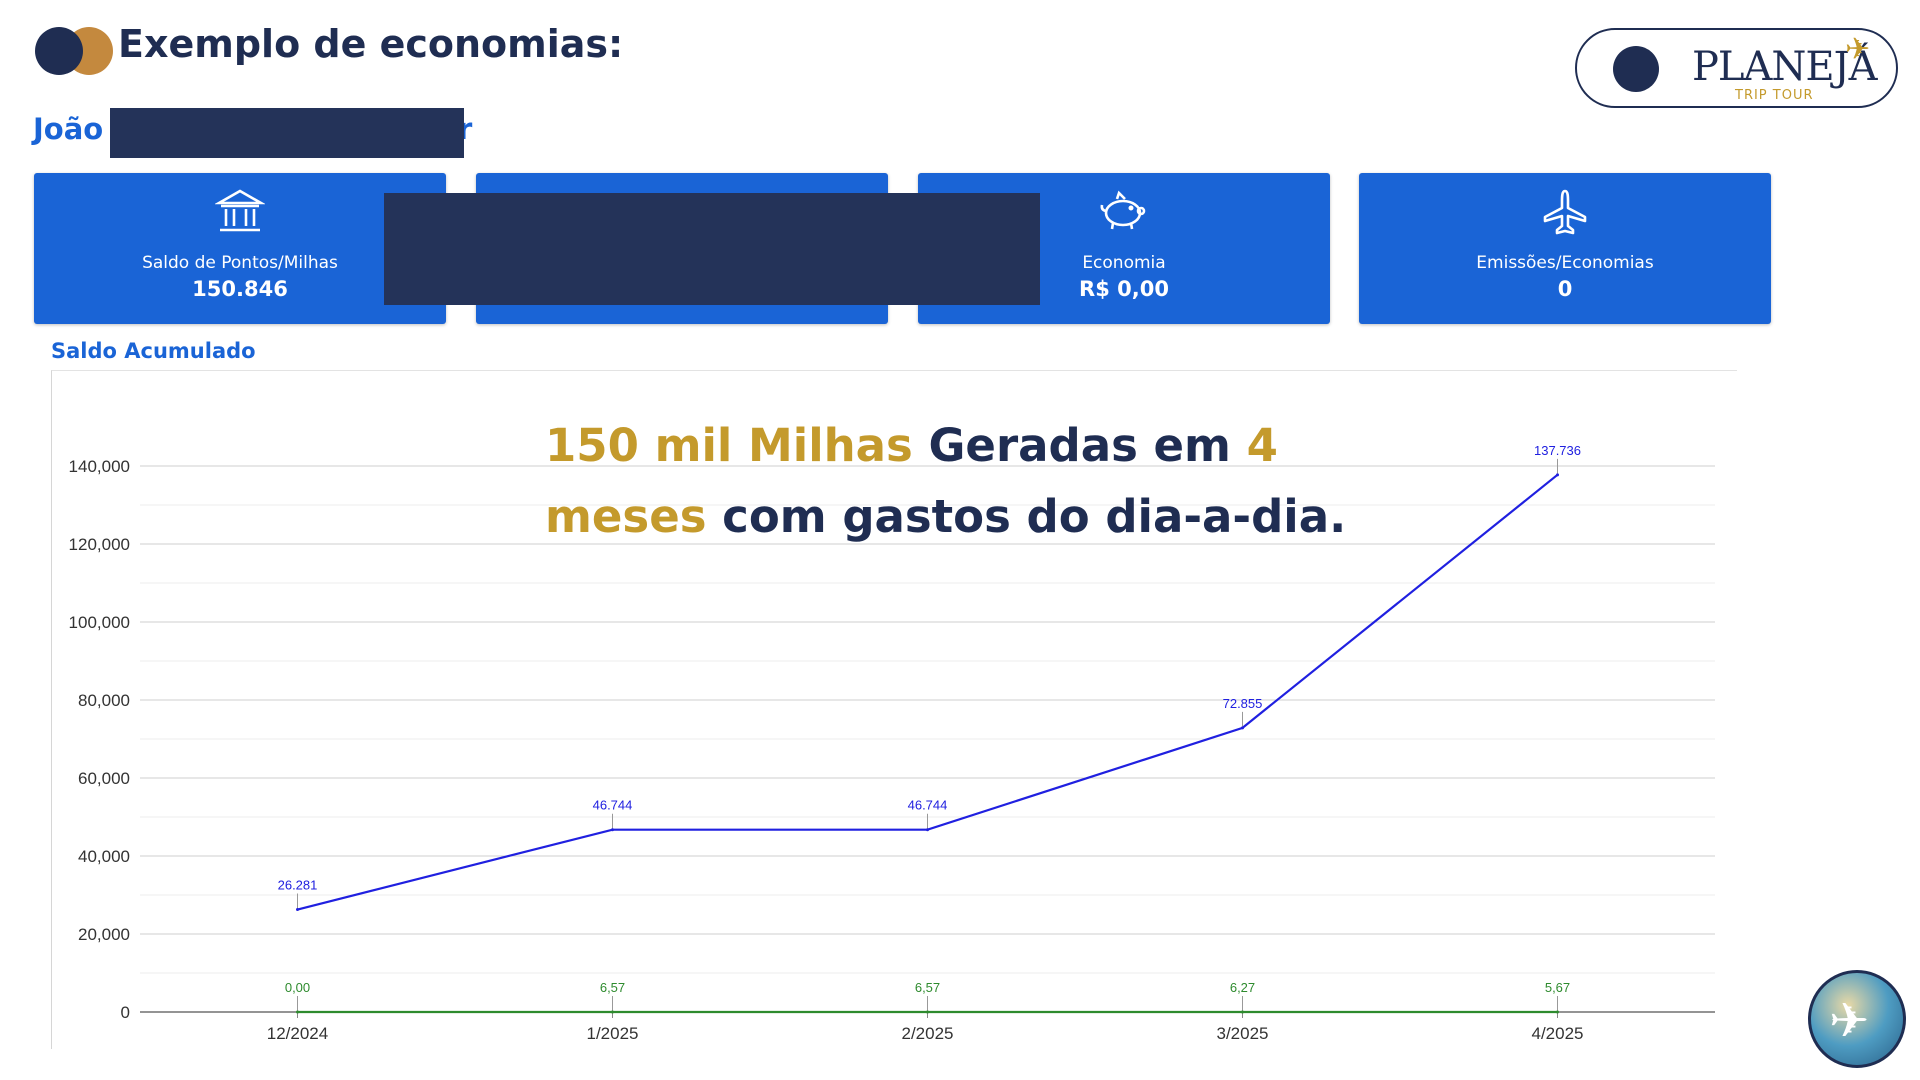  What do you see at coordinates (59, 51) in the screenshot?
I see `navy-dot` at bounding box center [59, 51].